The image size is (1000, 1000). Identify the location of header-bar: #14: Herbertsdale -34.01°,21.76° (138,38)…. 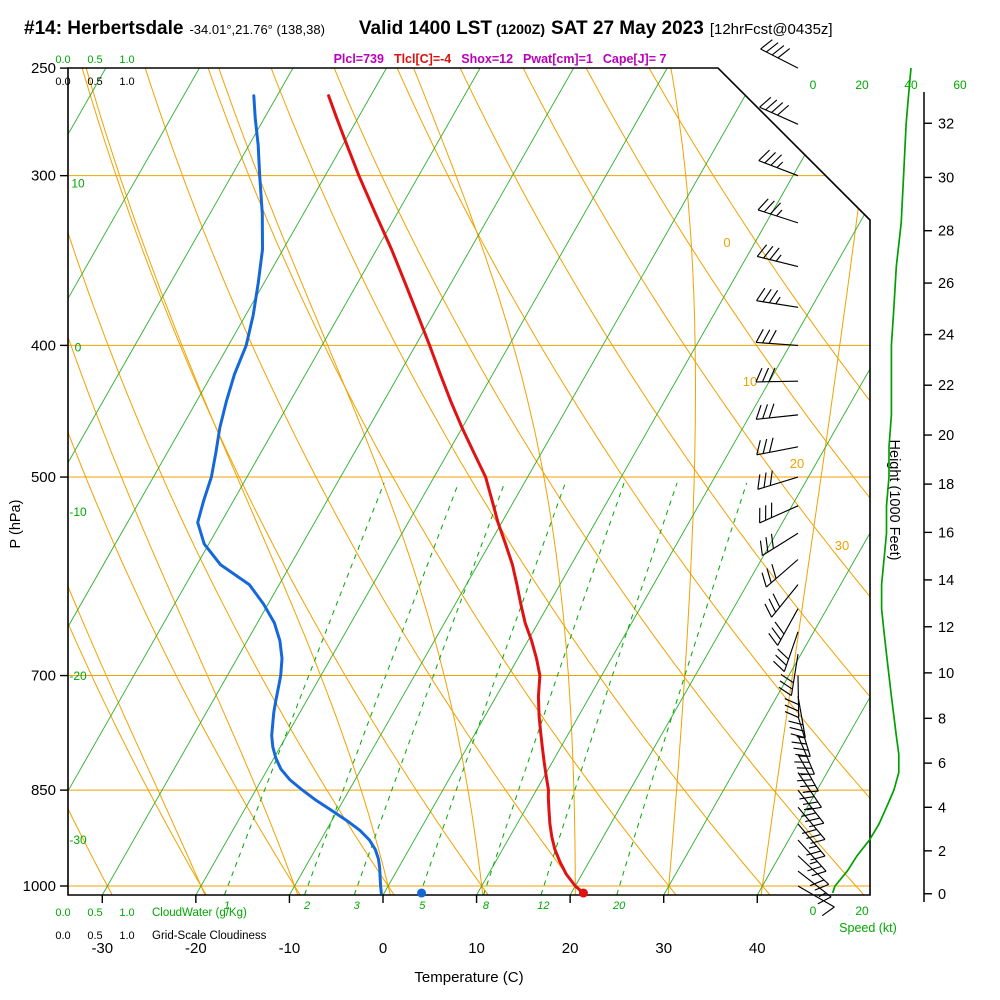
(504, 29).